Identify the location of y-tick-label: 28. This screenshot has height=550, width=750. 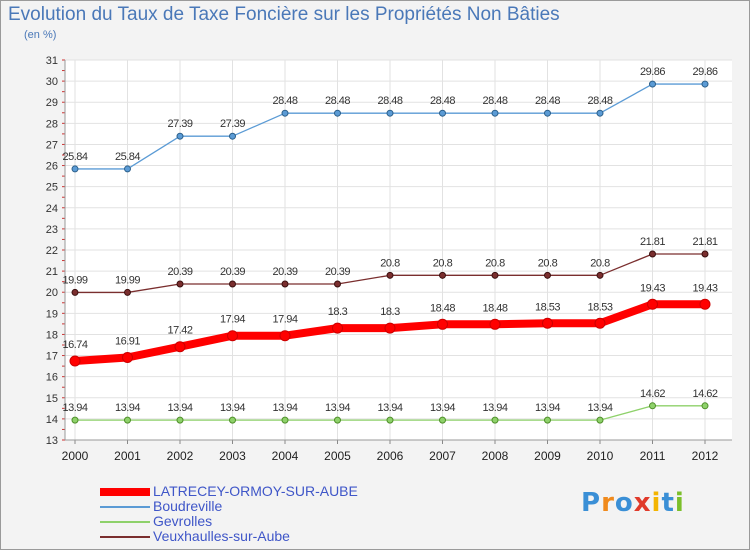
(52, 124).